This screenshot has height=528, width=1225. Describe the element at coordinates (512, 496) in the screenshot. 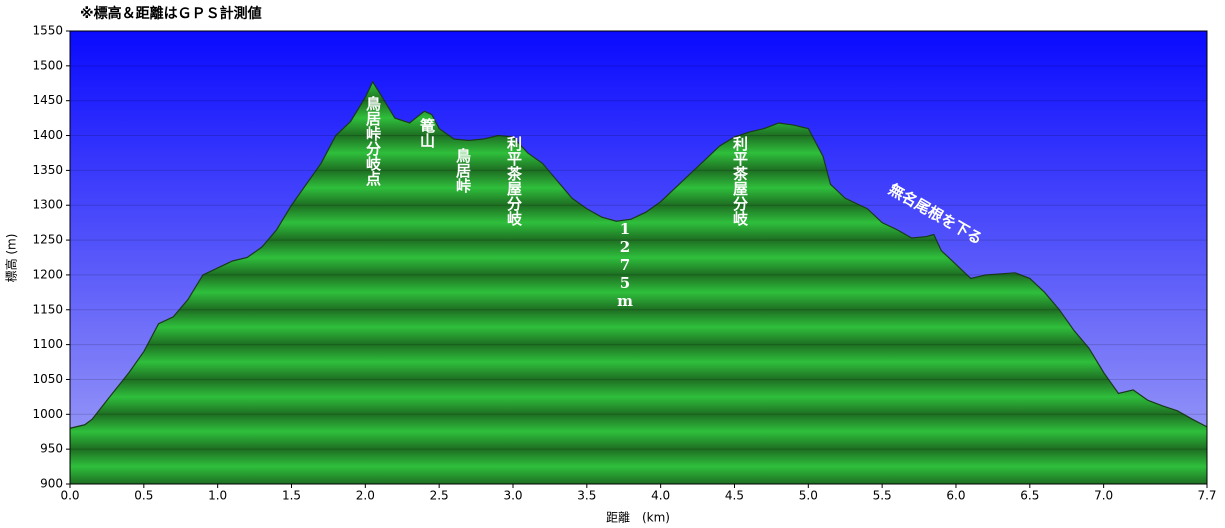

I see `x-tick-label: 3.0` at that location.